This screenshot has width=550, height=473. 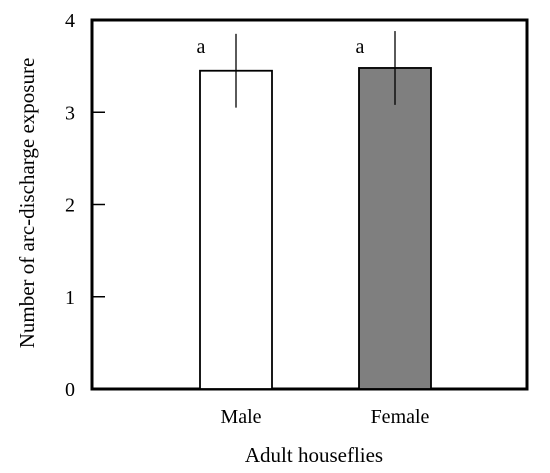 I want to click on y-tick-label: 3, so click(x=70, y=113).